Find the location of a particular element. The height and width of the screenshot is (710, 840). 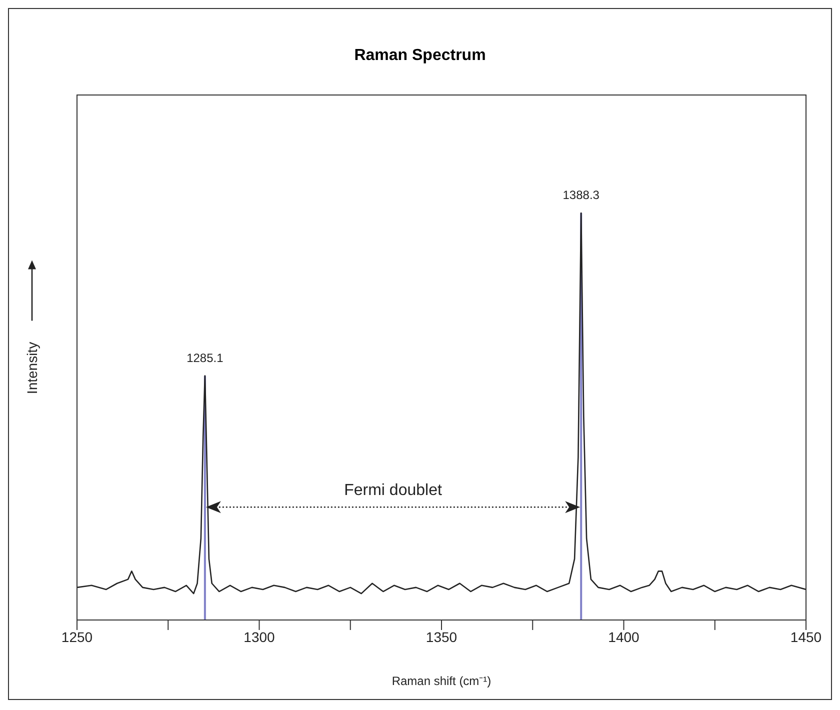

x-axis-title: Raman shift (cm⁻¹) is located at coordinates (442, 681).